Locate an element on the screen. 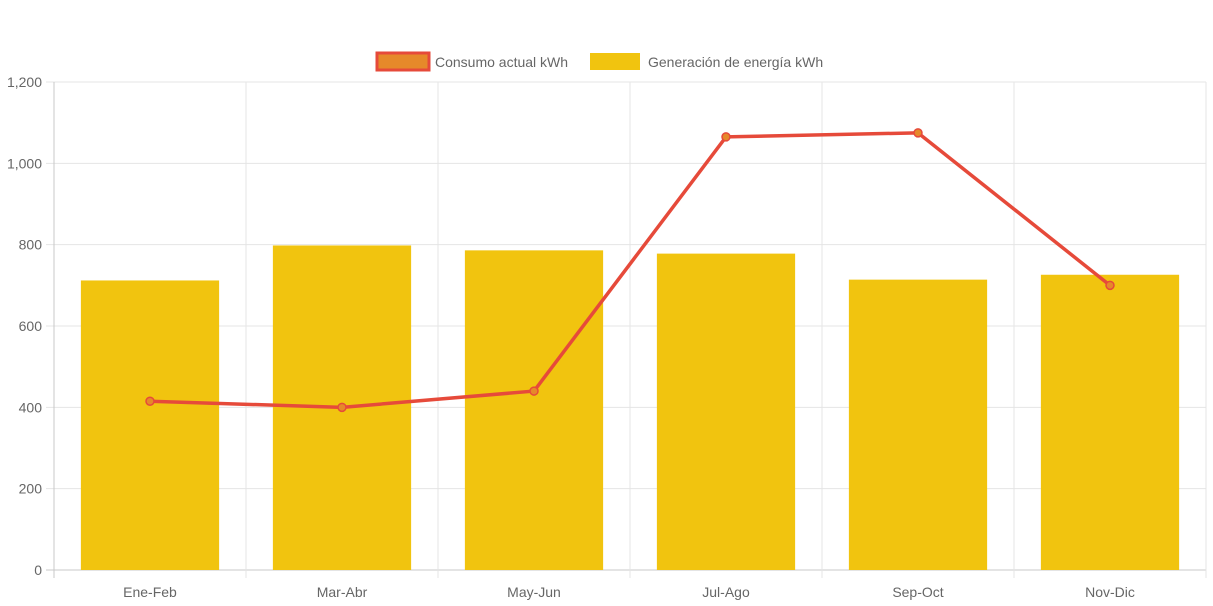  y-tick-label: 1,000 is located at coordinates (24, 163).